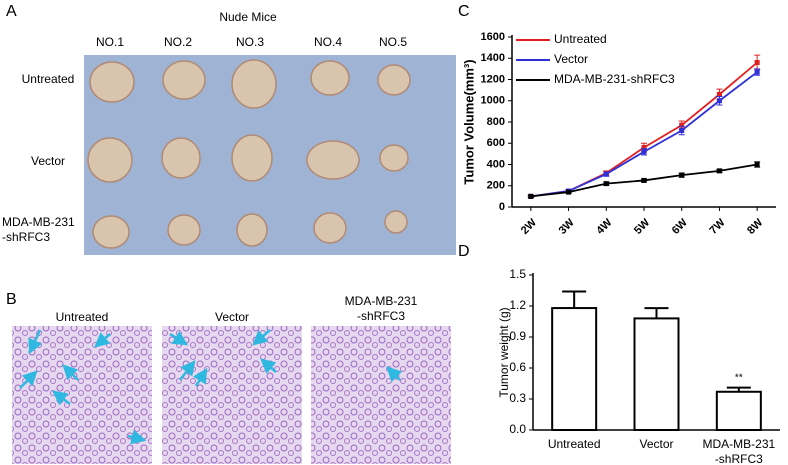  What do you see at coordinates (82, 317) in the screenshot?
I see `image-label: Untreated` at bounding box center [82, 317].